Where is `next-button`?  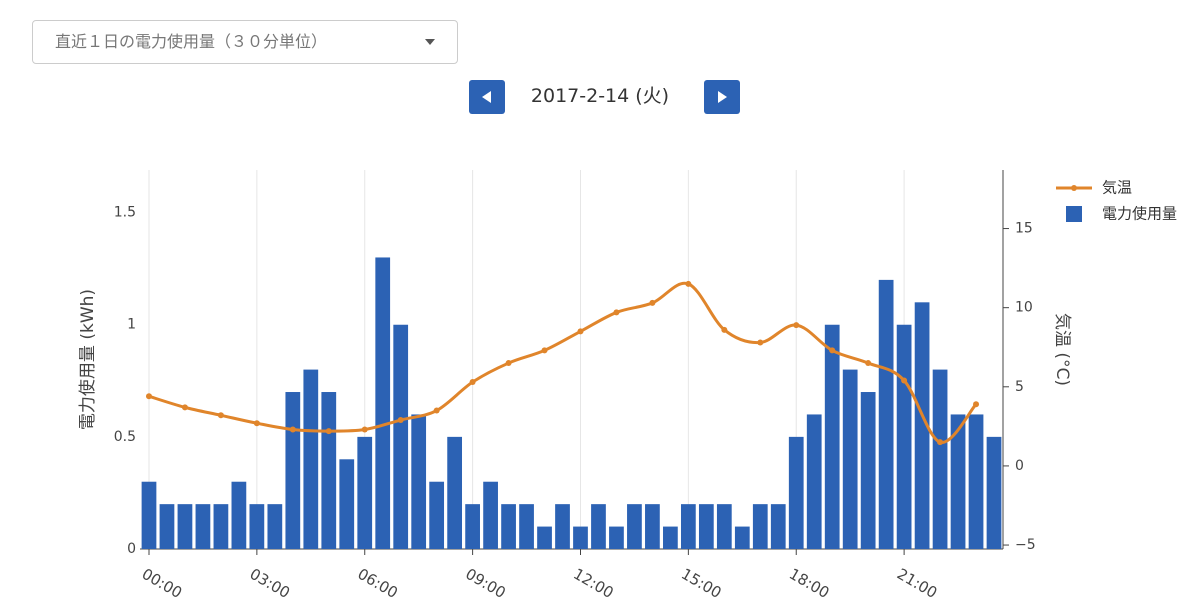 next-button is located at coordinates (722, 97).